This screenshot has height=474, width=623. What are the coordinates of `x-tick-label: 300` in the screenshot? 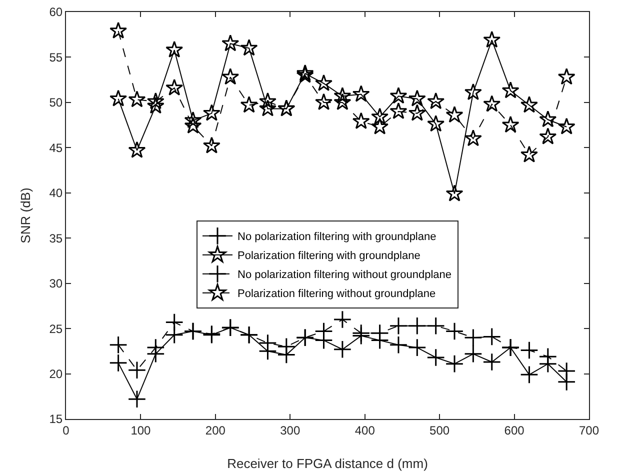 It's located at (290, 430).